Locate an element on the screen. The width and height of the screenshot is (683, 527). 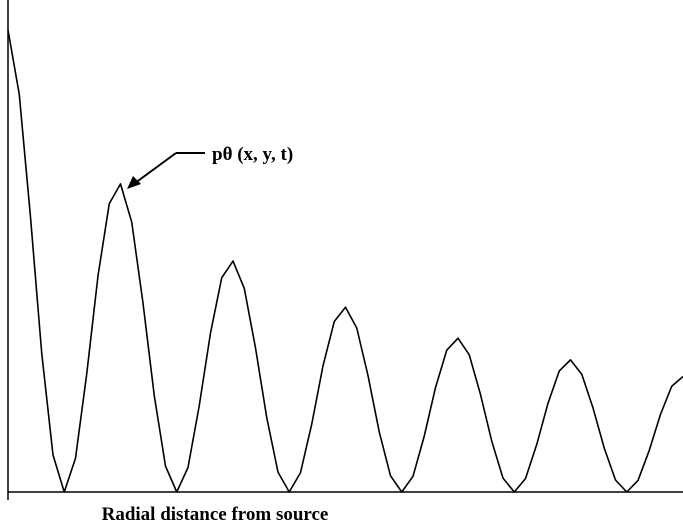
annotation-arrow is located at coordinates (166, 170).